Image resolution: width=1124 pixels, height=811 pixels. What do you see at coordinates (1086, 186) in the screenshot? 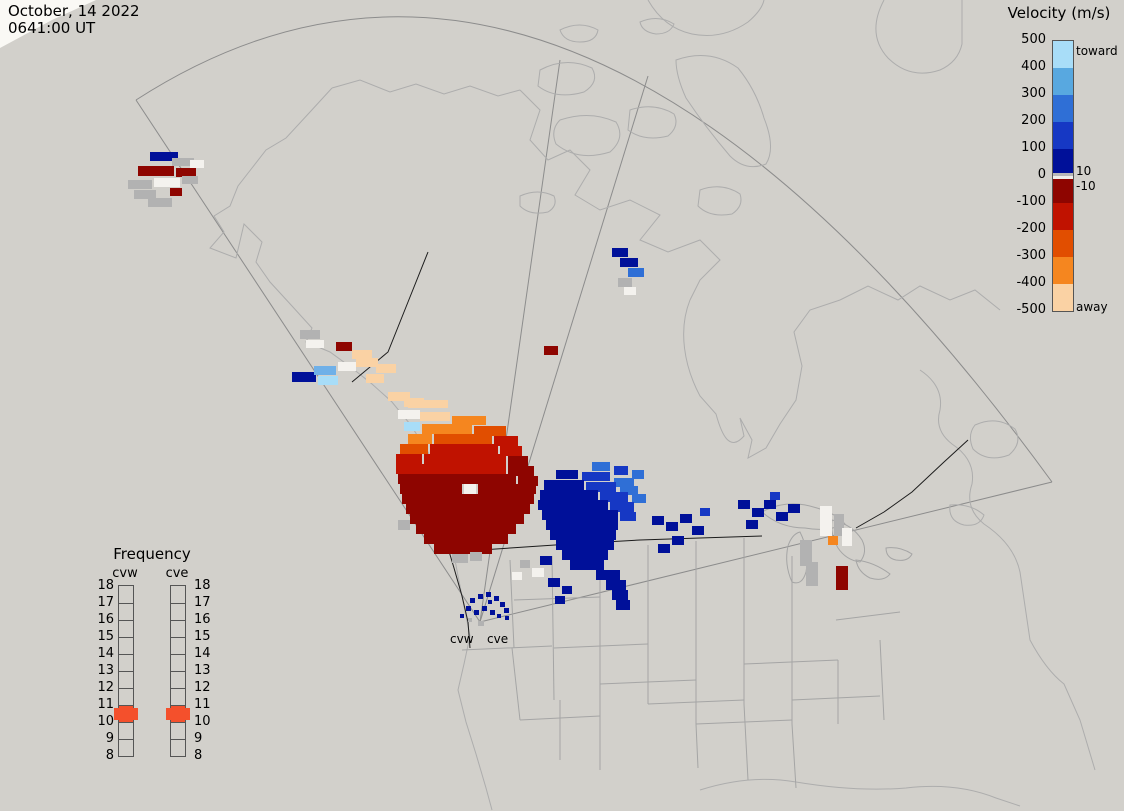
I see `velocity-tick-label: -10` at bounding box center [1086, 186].